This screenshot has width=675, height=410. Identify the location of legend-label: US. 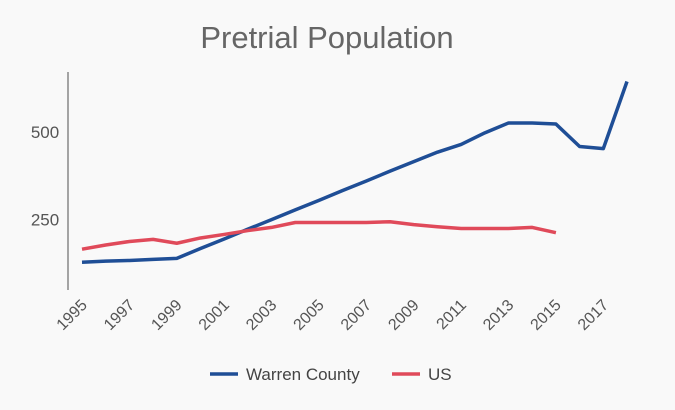
(440, 374).